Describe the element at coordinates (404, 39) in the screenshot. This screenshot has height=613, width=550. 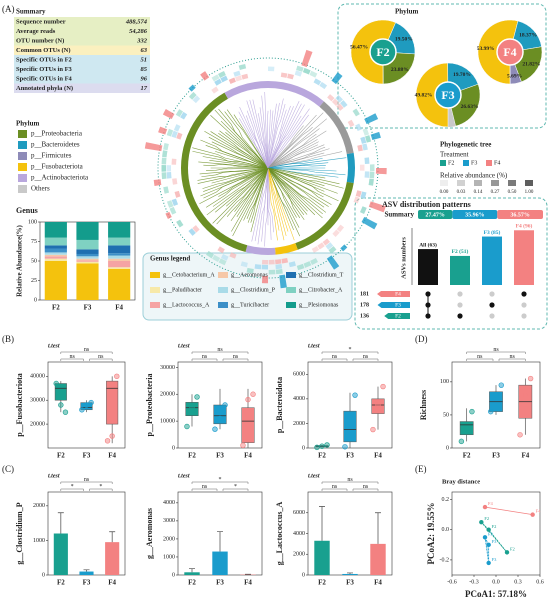
I see `donut-label: 19.50%` at that location.